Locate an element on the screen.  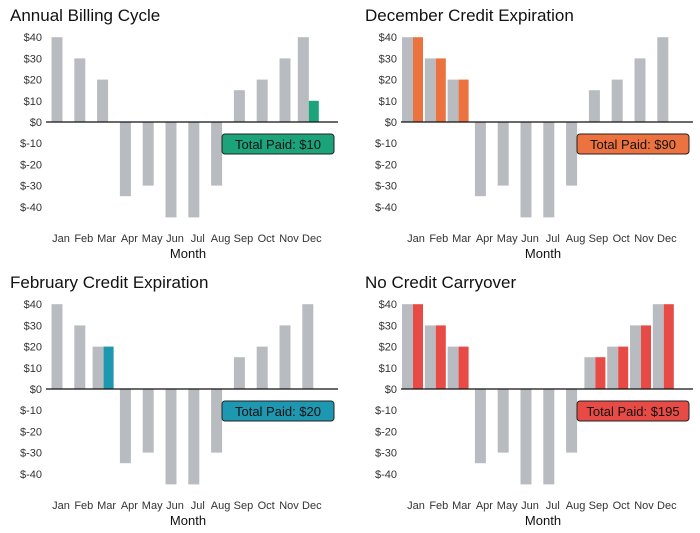
y-tick-label: $-10 is located at coordinates (31, 144).